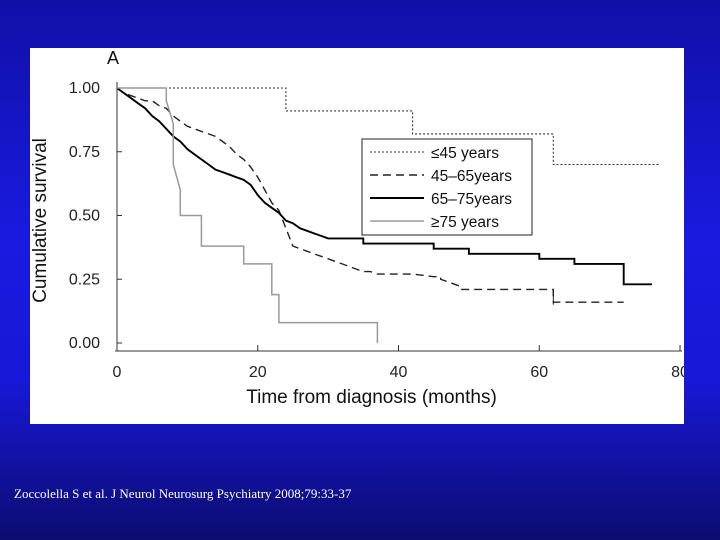 Image resolution: width=720 pixels, height=540 pixels. I want to click on legend-label-1: ≤45 years, so click(465, 153).